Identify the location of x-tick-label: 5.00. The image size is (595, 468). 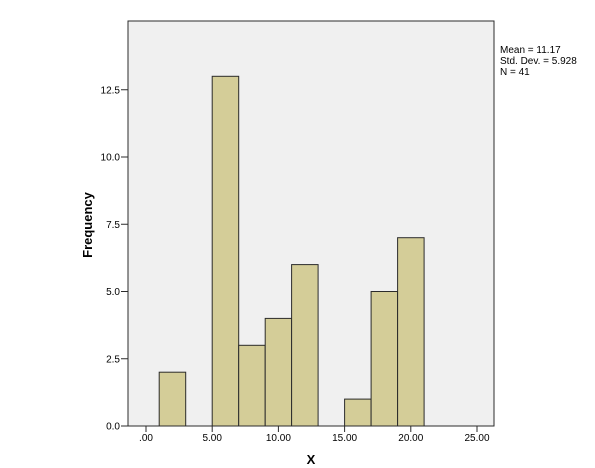
(212, 438).